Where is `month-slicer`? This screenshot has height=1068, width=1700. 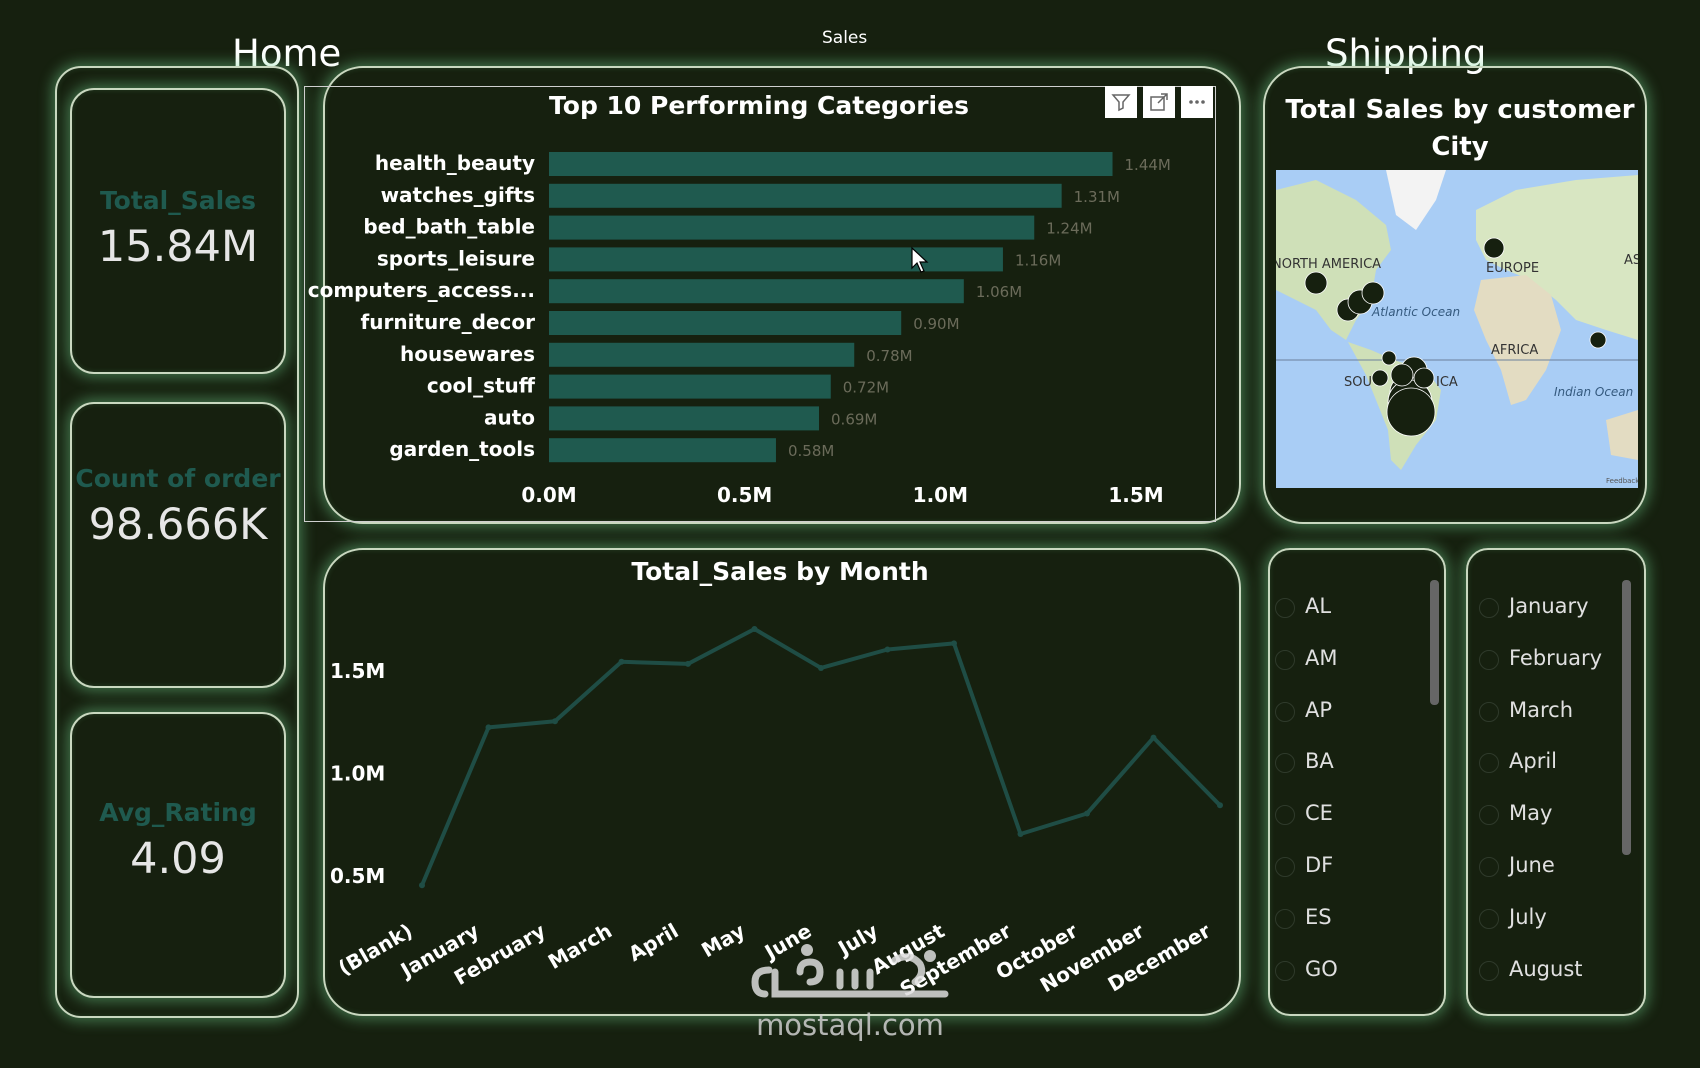 month-slicer is located at coordinates (1556, 782).